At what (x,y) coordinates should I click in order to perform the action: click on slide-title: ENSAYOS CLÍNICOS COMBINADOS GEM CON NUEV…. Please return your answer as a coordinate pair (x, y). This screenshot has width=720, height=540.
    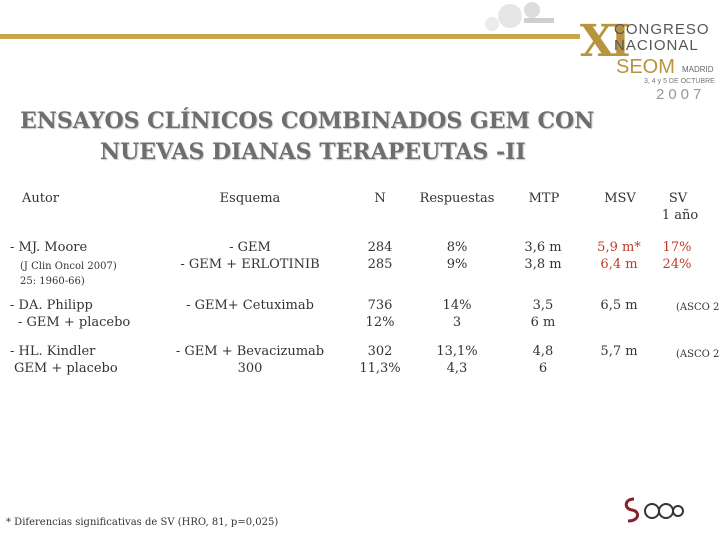
    Looking at the image, I should click on (330, 137).